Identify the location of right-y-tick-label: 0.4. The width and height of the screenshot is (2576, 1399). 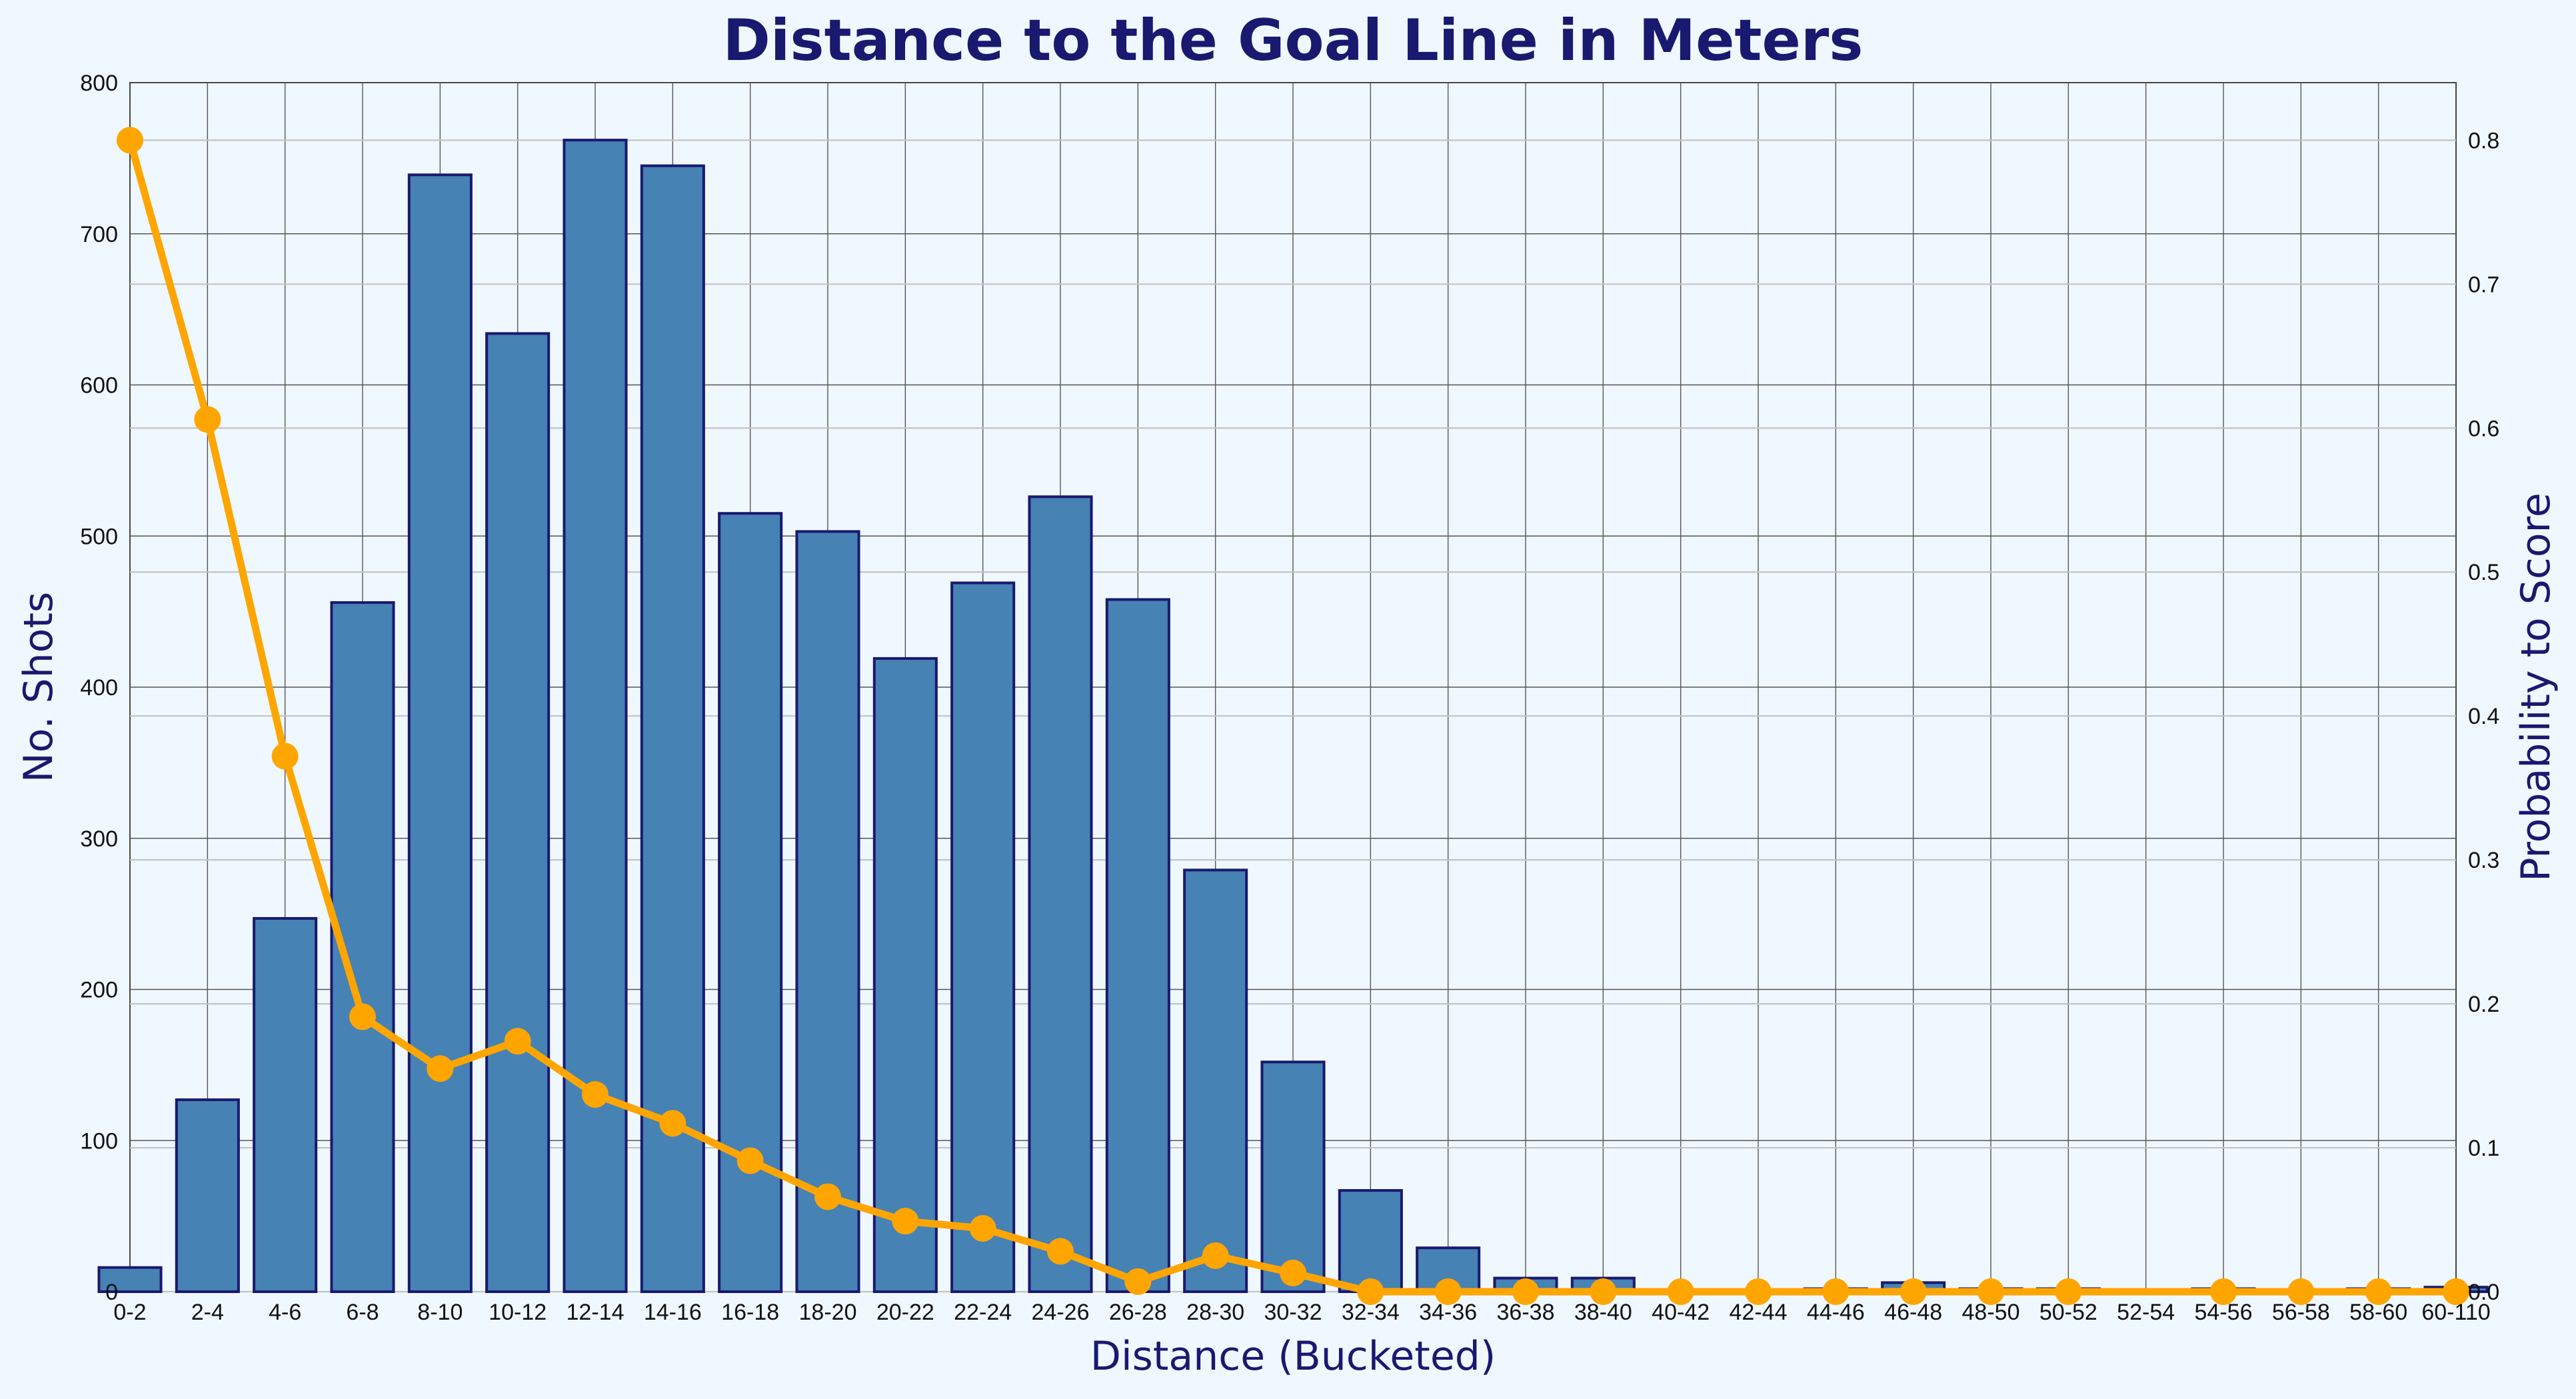
(2483, 716).